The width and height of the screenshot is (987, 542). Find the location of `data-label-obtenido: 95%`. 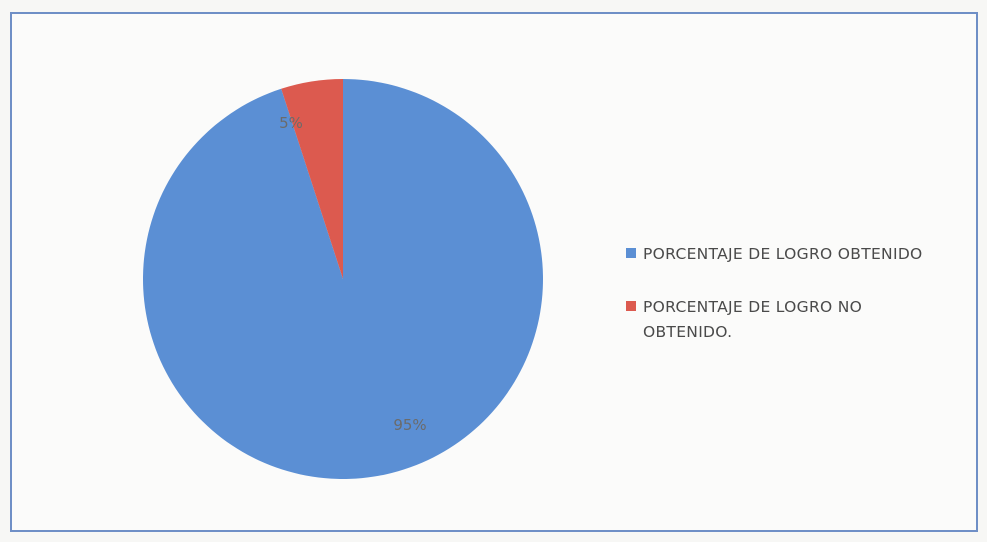

data-label-obtenido: 95% is located at coordinates (409, 425).